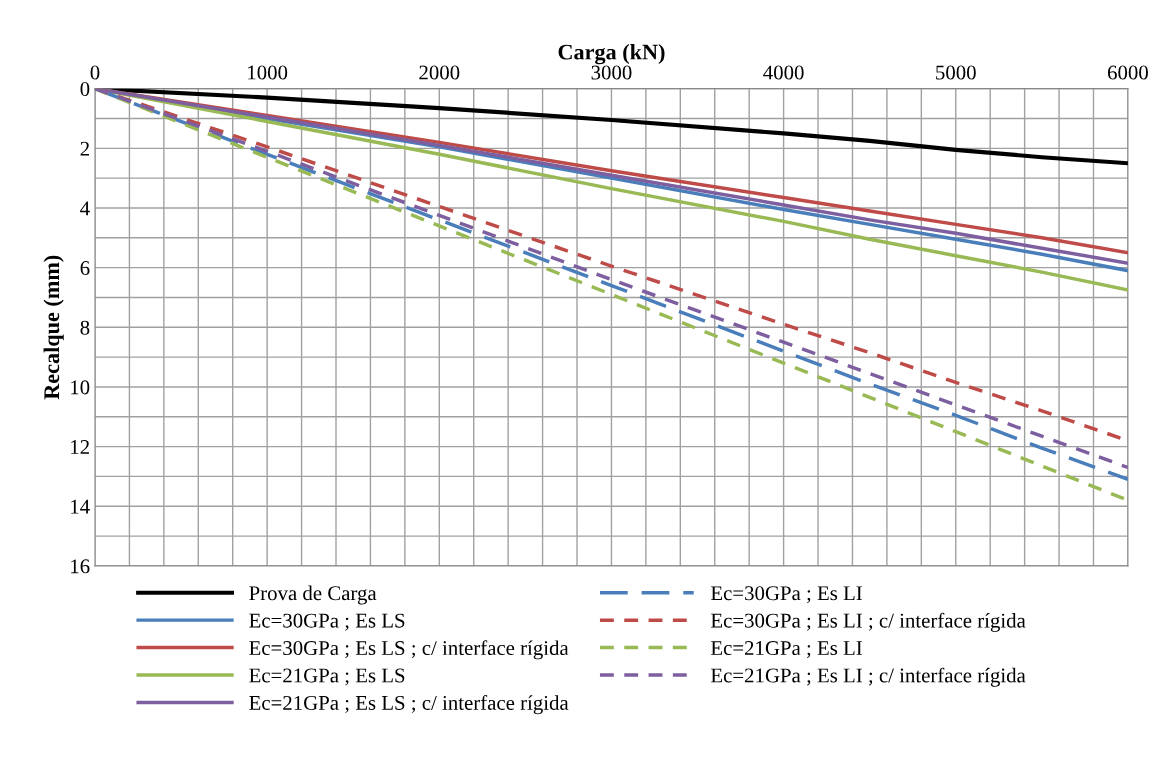  What do you see at coordinates (439, 72) in the screenshot?
I see `x-tick-label: 2000` at bounding box center [439, 72].